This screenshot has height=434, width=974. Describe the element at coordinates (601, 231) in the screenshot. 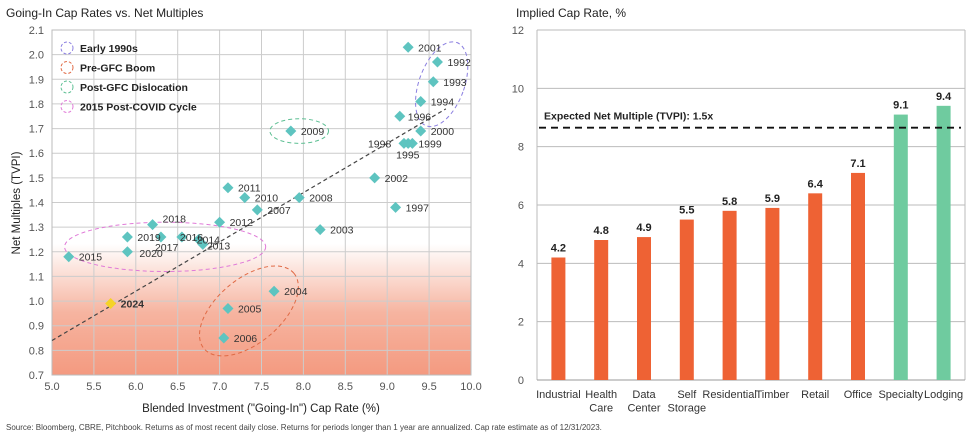

I see `bar-value-label: 4.8` at that location.